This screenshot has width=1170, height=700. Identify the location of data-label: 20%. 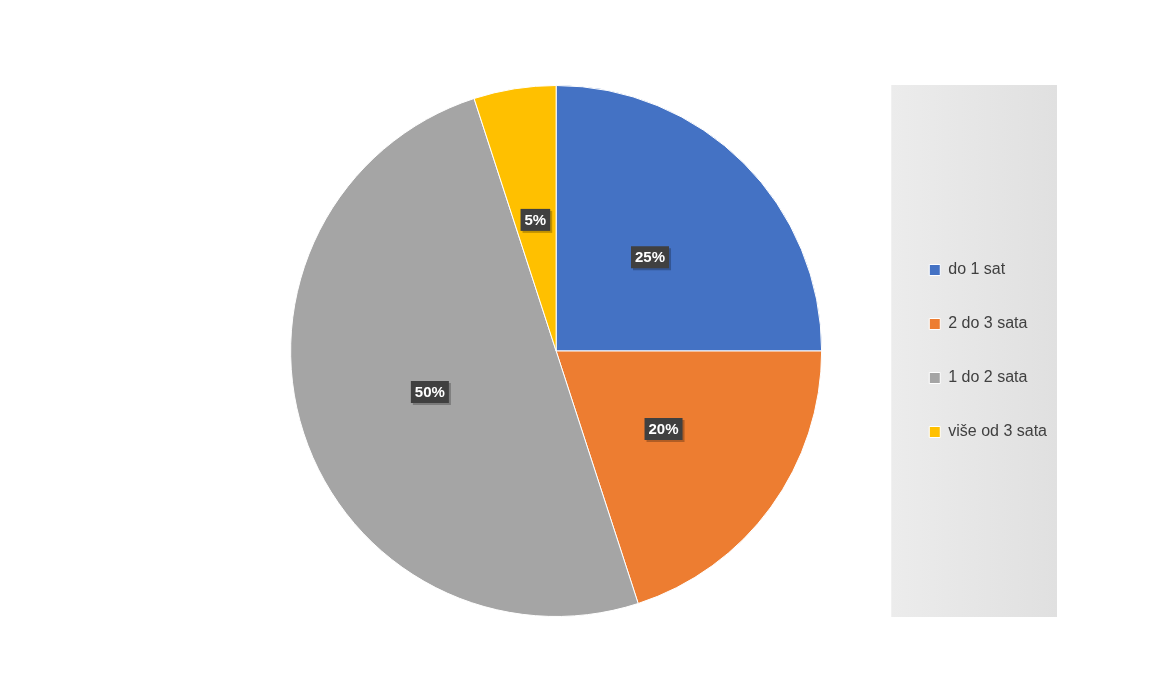
(663, 429).